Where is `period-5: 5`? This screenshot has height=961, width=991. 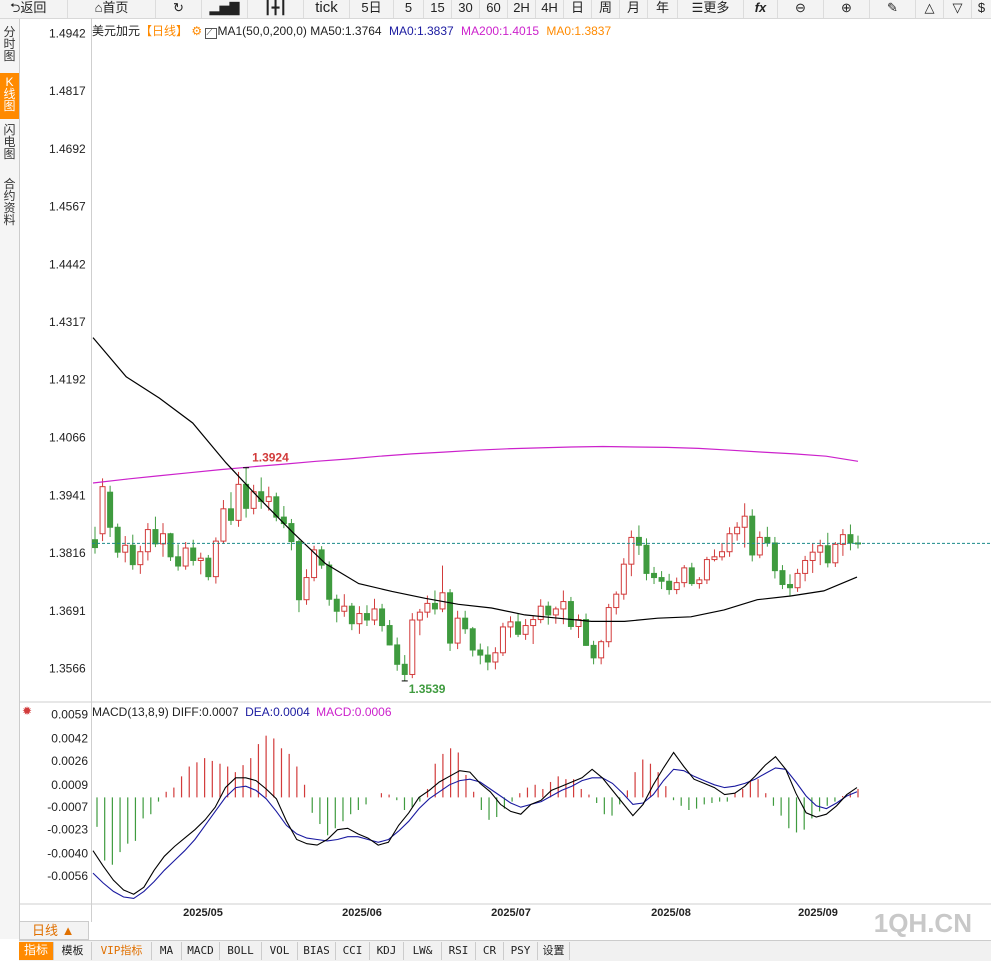 period-5: 5 is located at coordinates (409, 9).